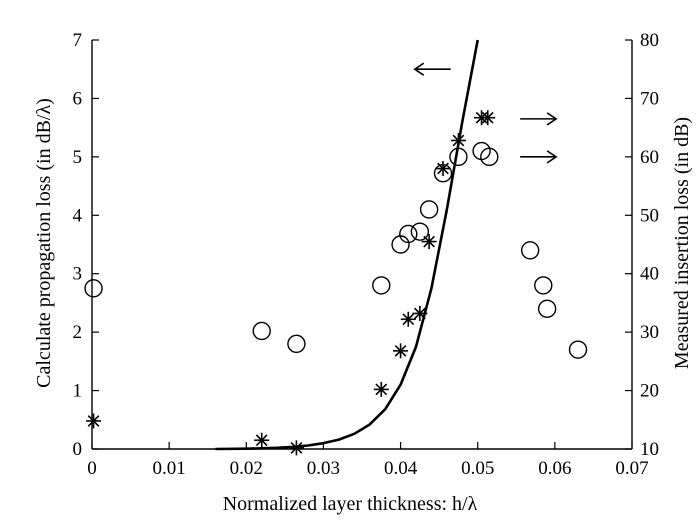 Image resolution: width=696 pixels, height=520 pixels. I want to click on x-tick-label: 0.01, so click(169, 468).